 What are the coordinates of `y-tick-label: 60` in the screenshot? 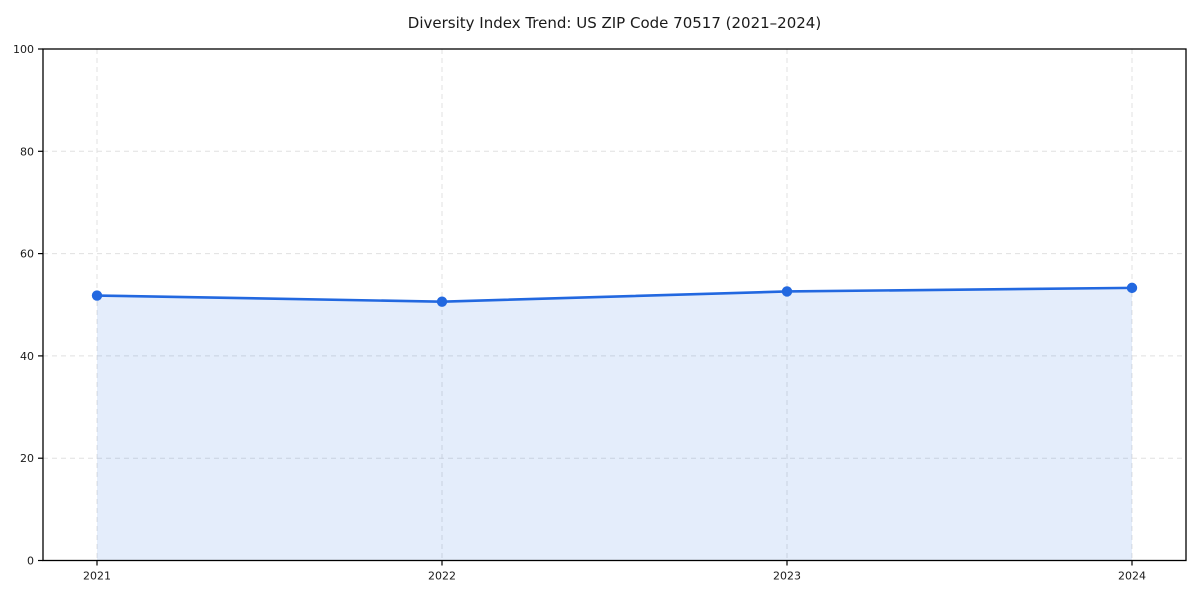 It's located at (27, 254).